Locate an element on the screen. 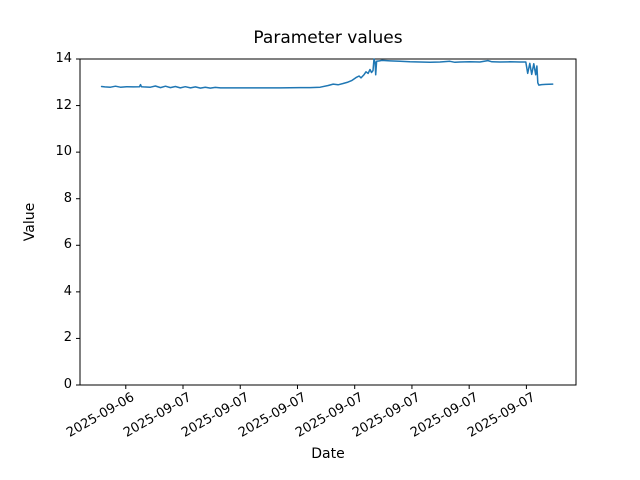 The height and width of the screenshot is (480, 640). y-tick-label: 10 is located at coordinates (63, 152).